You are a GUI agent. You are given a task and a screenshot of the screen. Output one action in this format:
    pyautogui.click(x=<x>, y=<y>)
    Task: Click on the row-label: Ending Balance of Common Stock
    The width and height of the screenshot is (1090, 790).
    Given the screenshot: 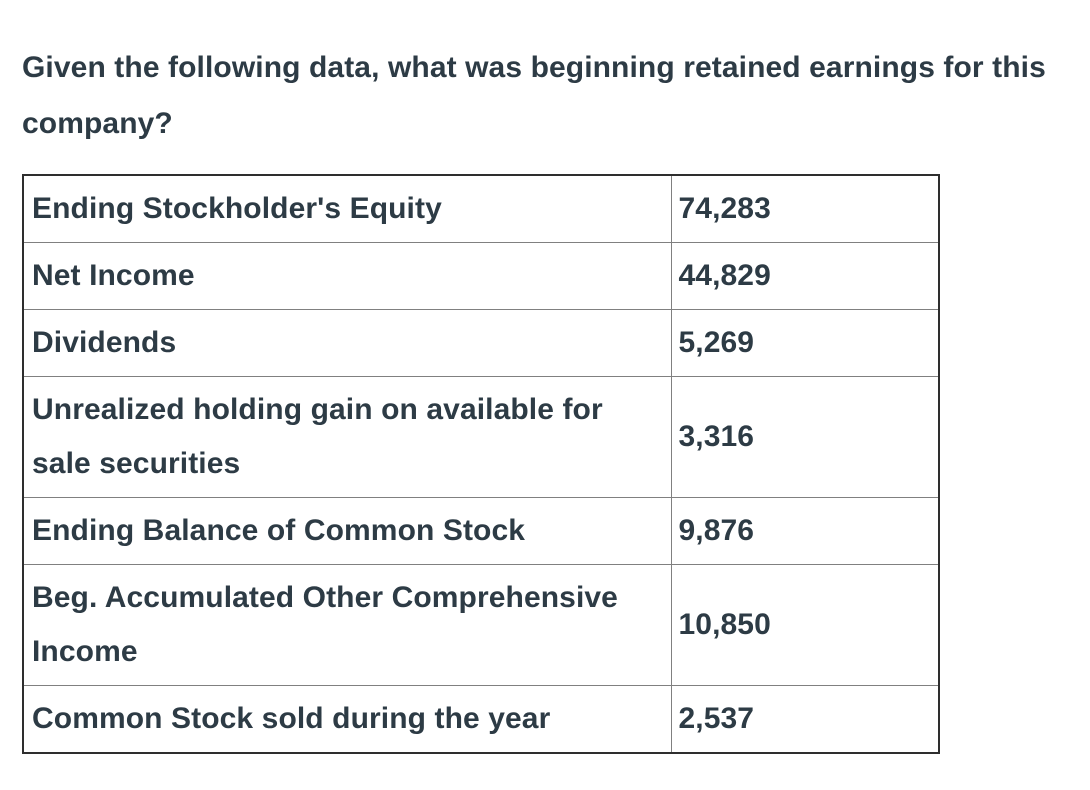 What is the action you would take?
    pyautogui.click(x=347, y=531)
    